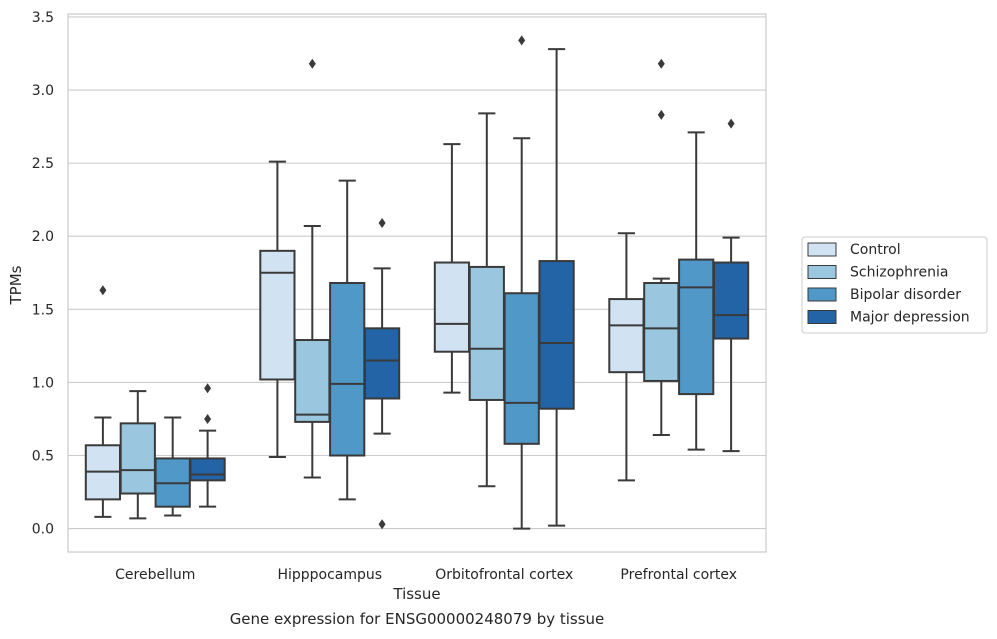  Describe the element at coordinates (678, 575) in the screenshot. I see `x-tick-label: Prefrontal cortex` at that location.